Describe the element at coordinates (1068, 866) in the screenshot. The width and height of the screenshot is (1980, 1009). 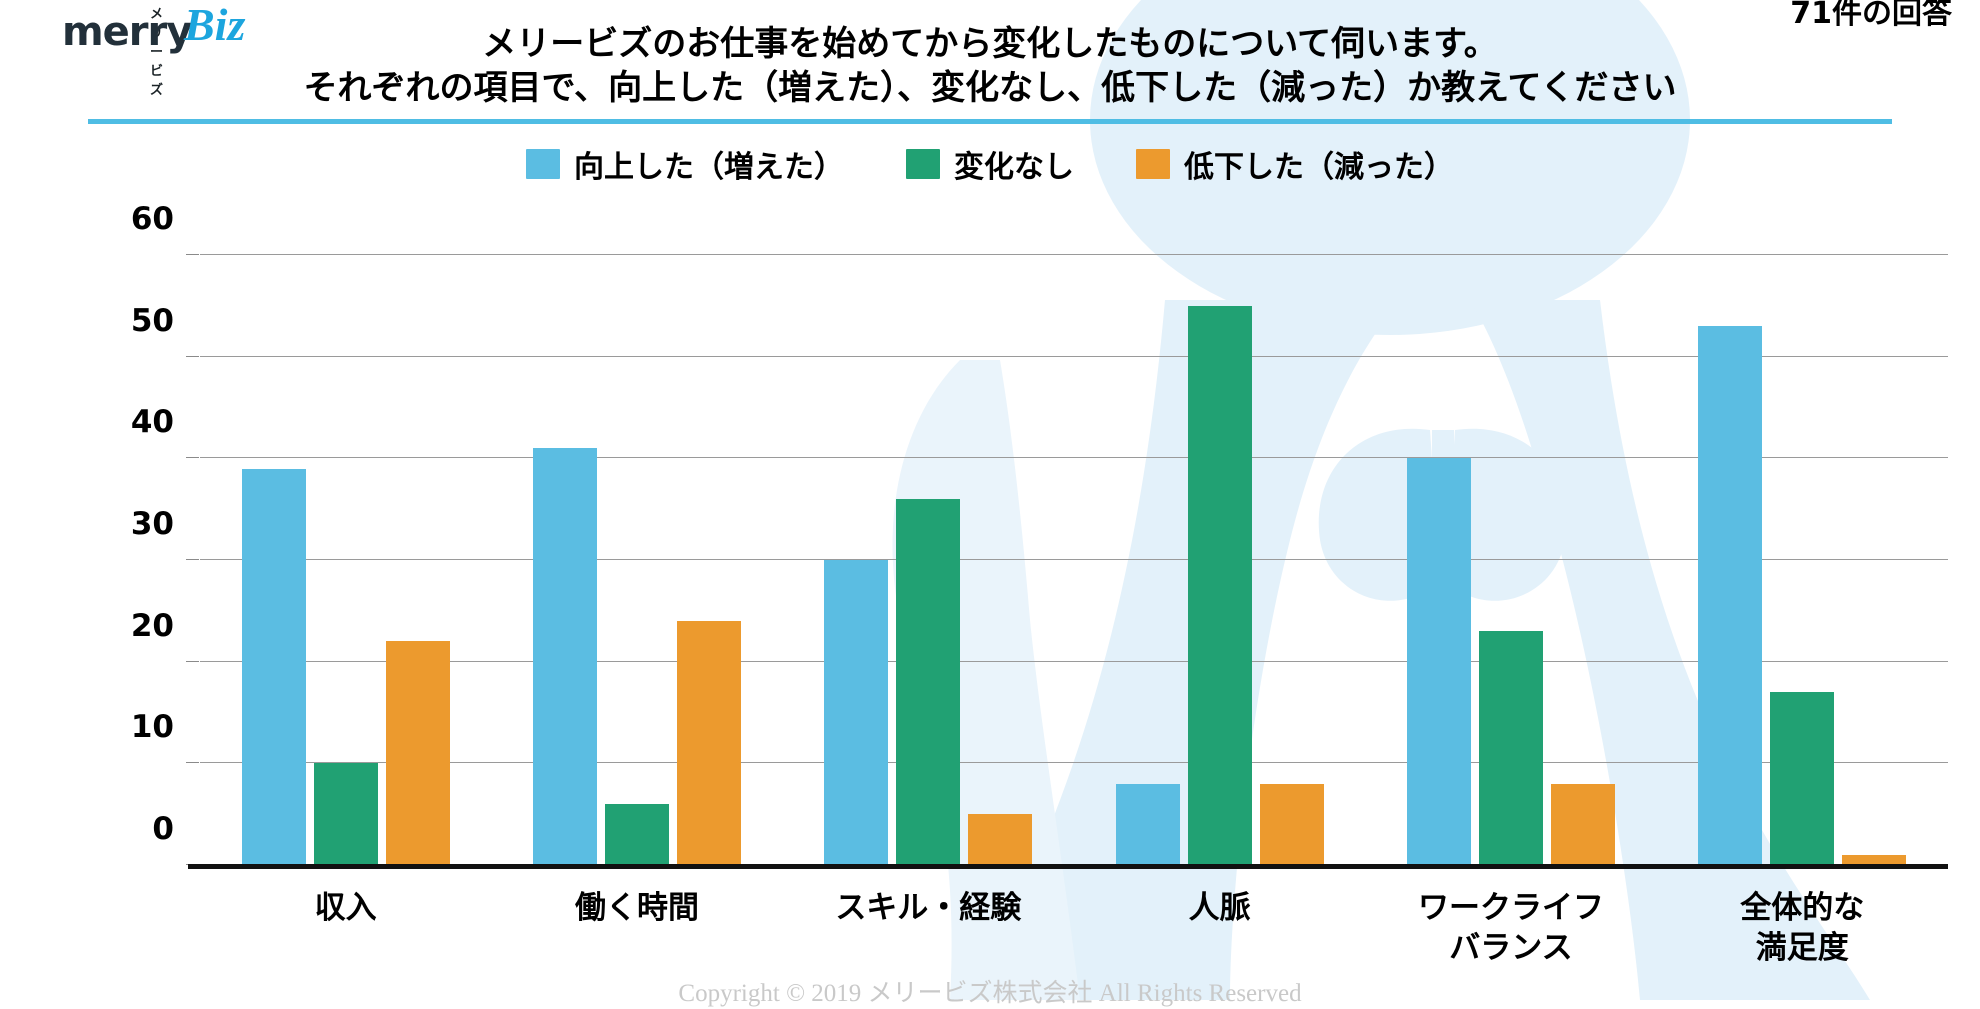
I see `chart-x-axis-line` at that location.